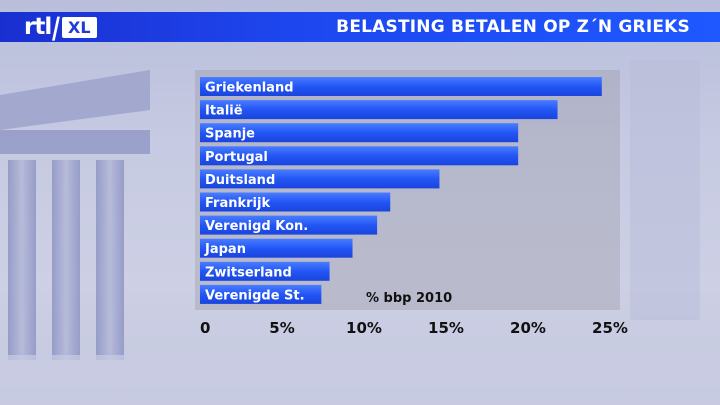  What do you see at coordinates (409, 298) in the screenshot?
I see `units-note: % bbp 2010` at bounding box center [409, 298].